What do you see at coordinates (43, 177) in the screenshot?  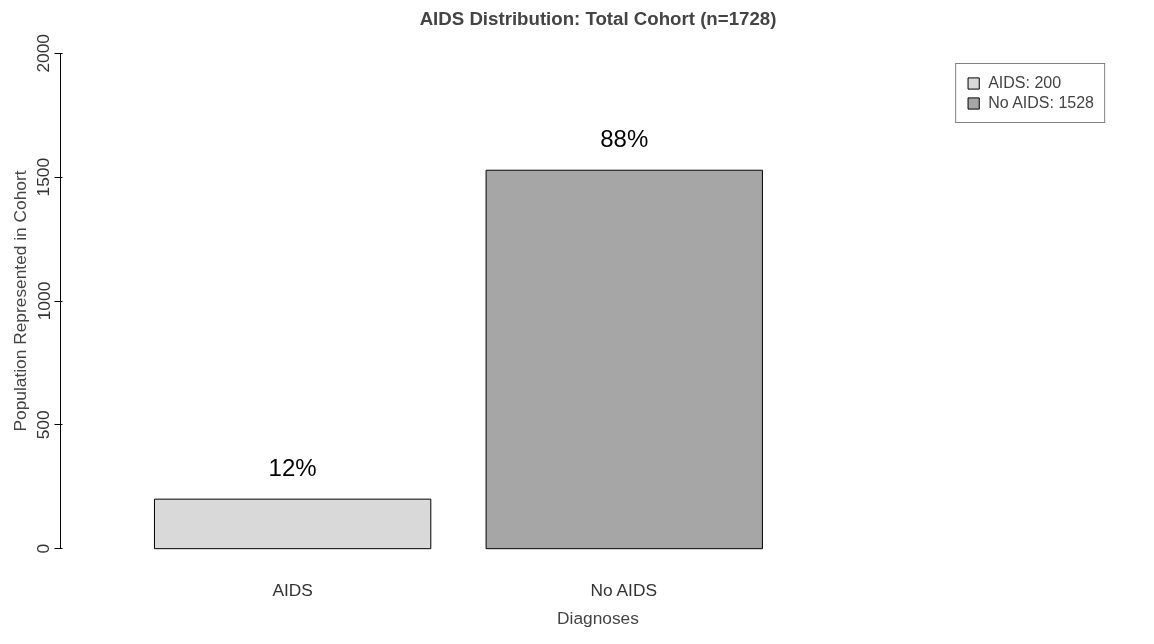 I see `y-tick-label: 1500` at bounding box center [43, 177].